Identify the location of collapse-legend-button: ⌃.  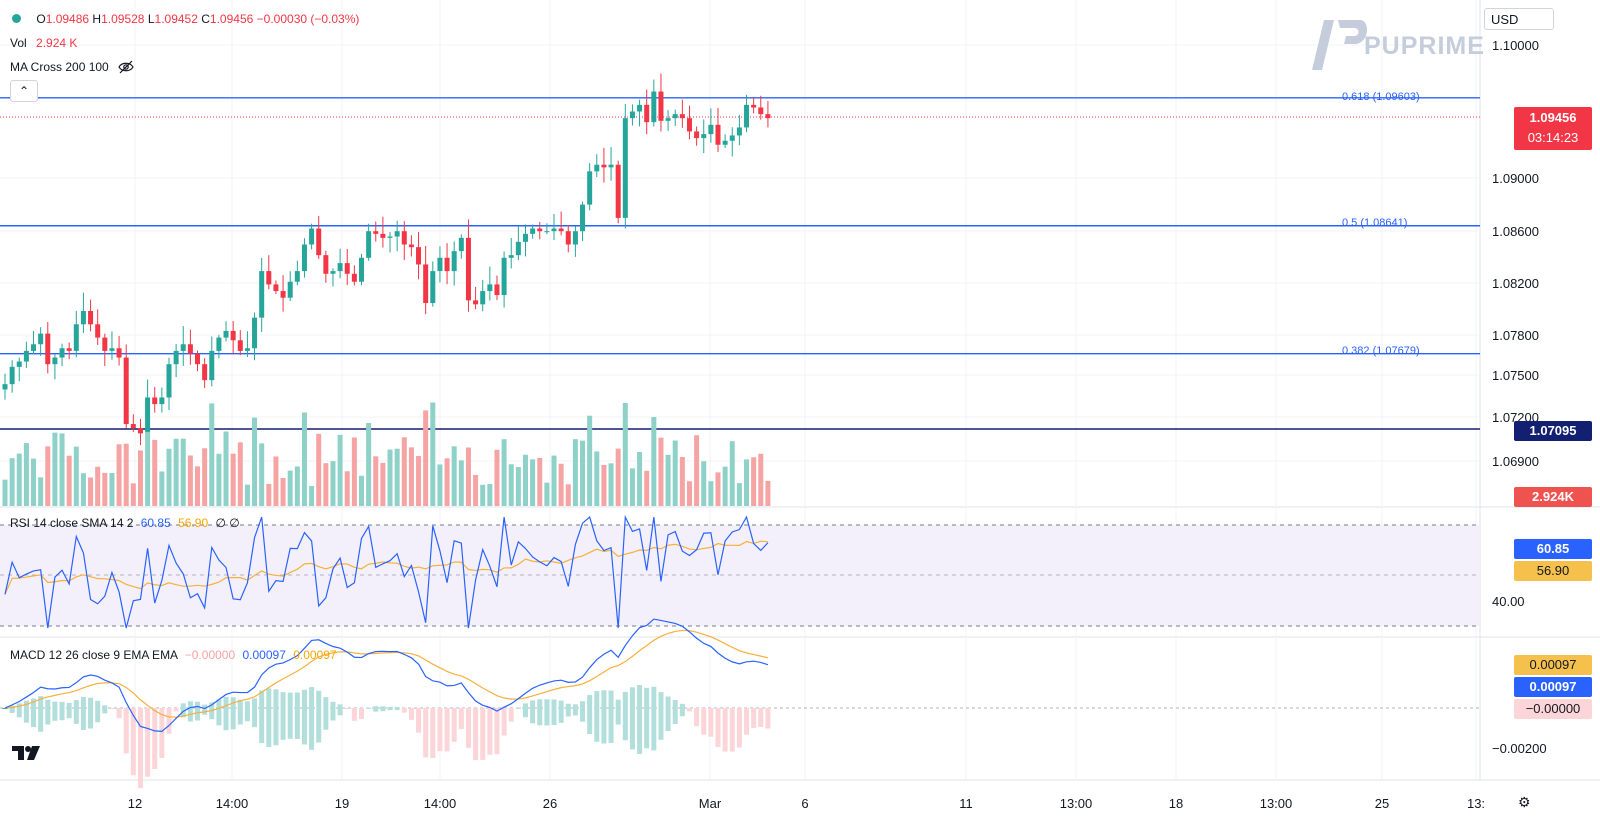
(24, 91).